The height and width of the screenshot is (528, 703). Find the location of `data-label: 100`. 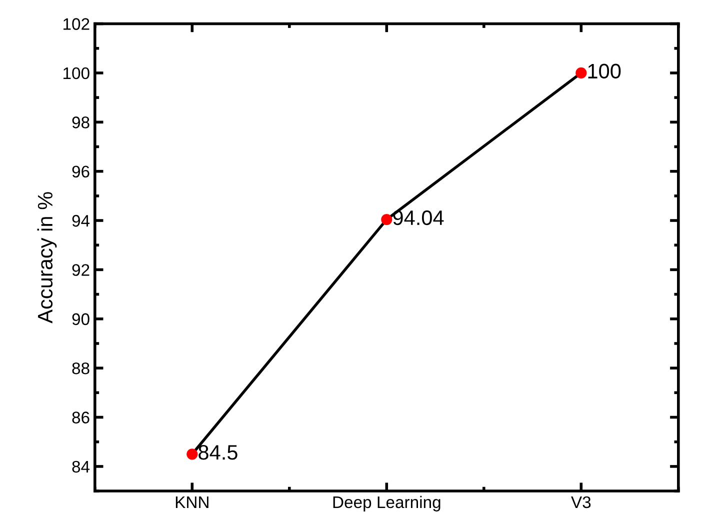

data-label: 100 is located at coordinates (604, 71).